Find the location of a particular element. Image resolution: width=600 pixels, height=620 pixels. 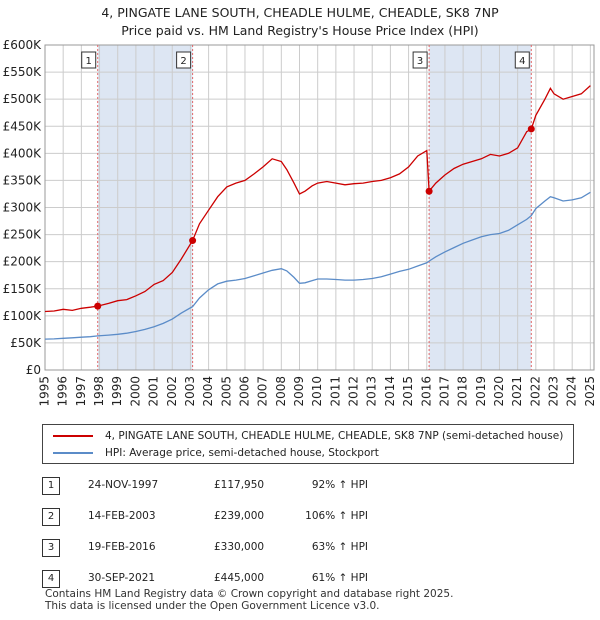

sale-marker-label: 2 is located at coordinates (183, 61).